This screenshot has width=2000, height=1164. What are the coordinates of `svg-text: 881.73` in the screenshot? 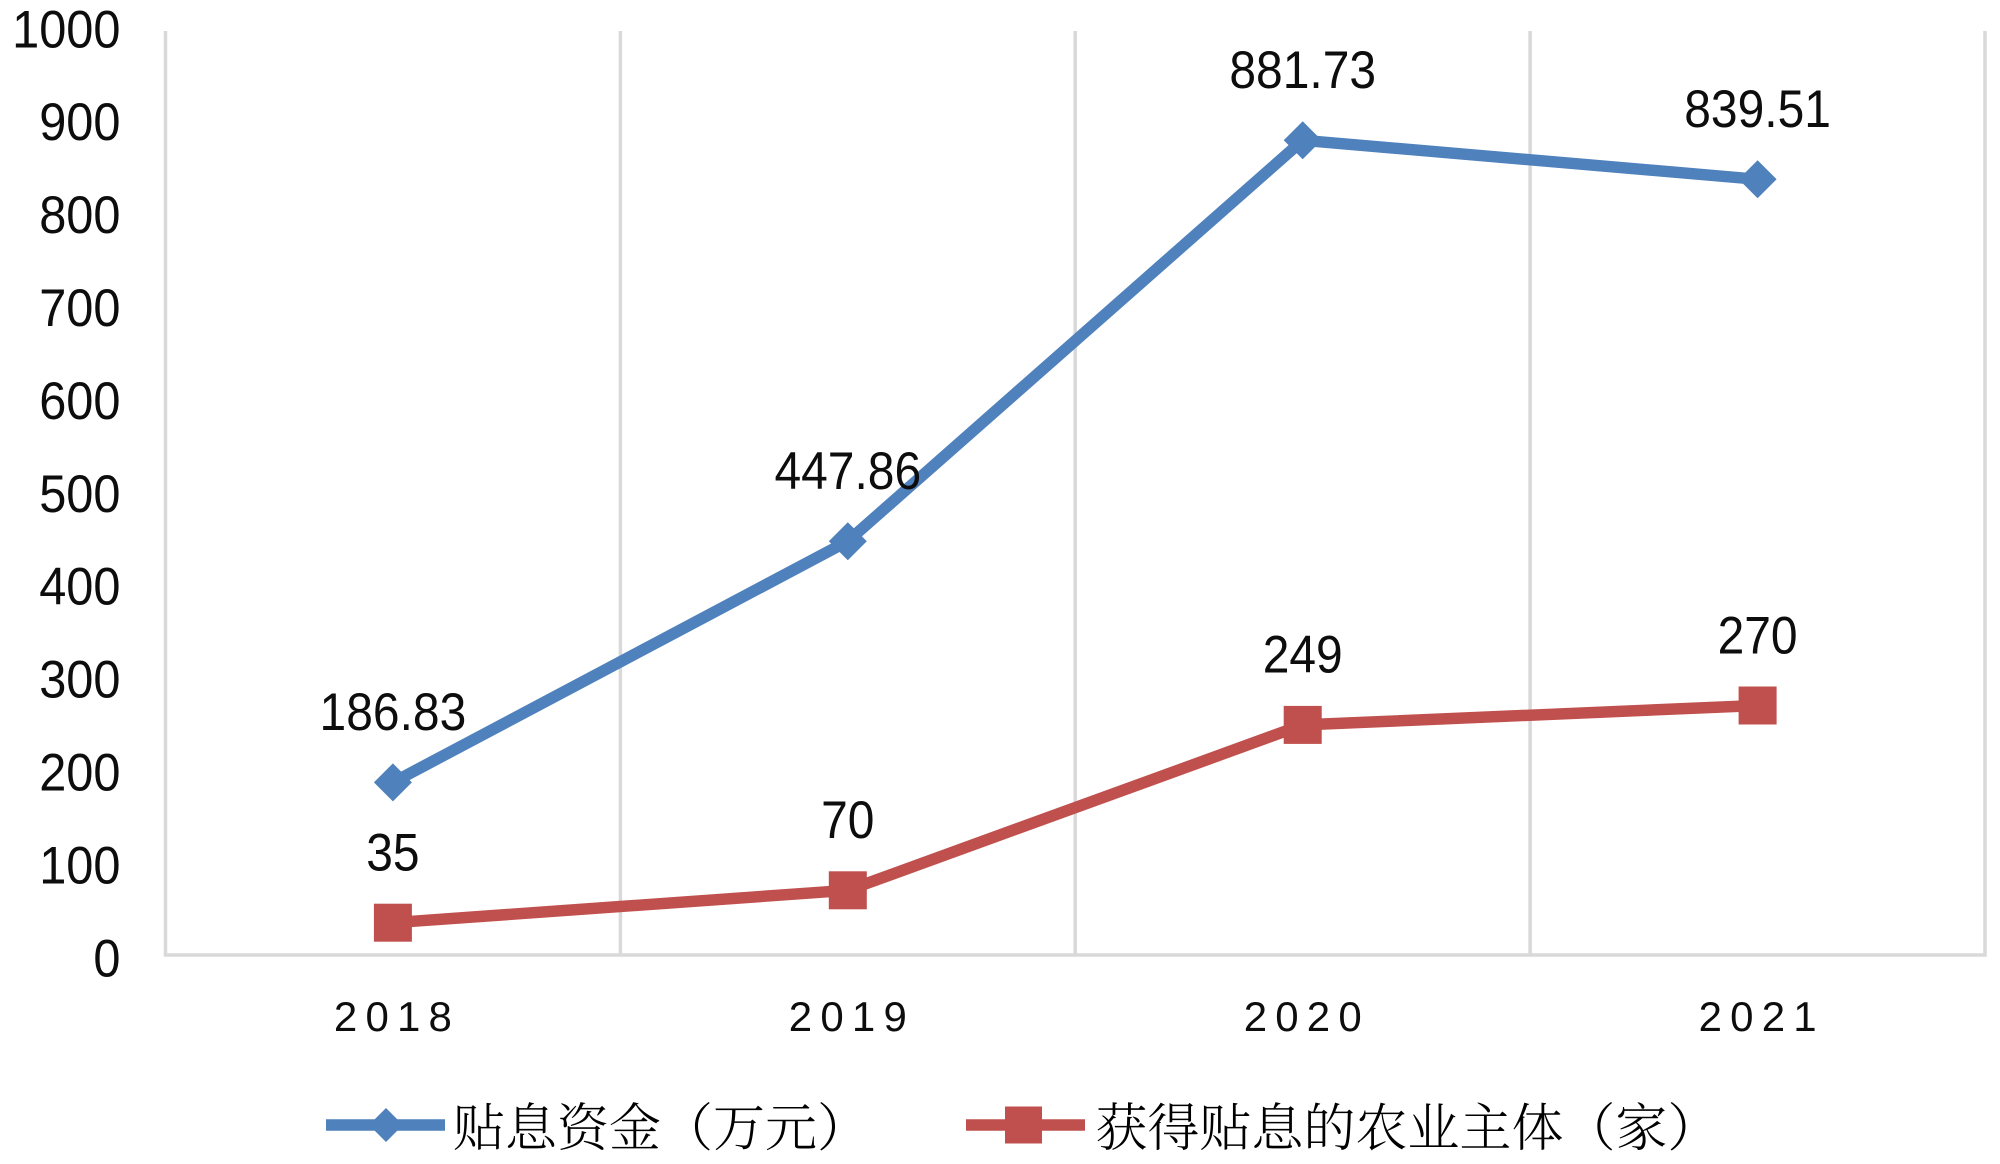 It's located at (1302, 70).